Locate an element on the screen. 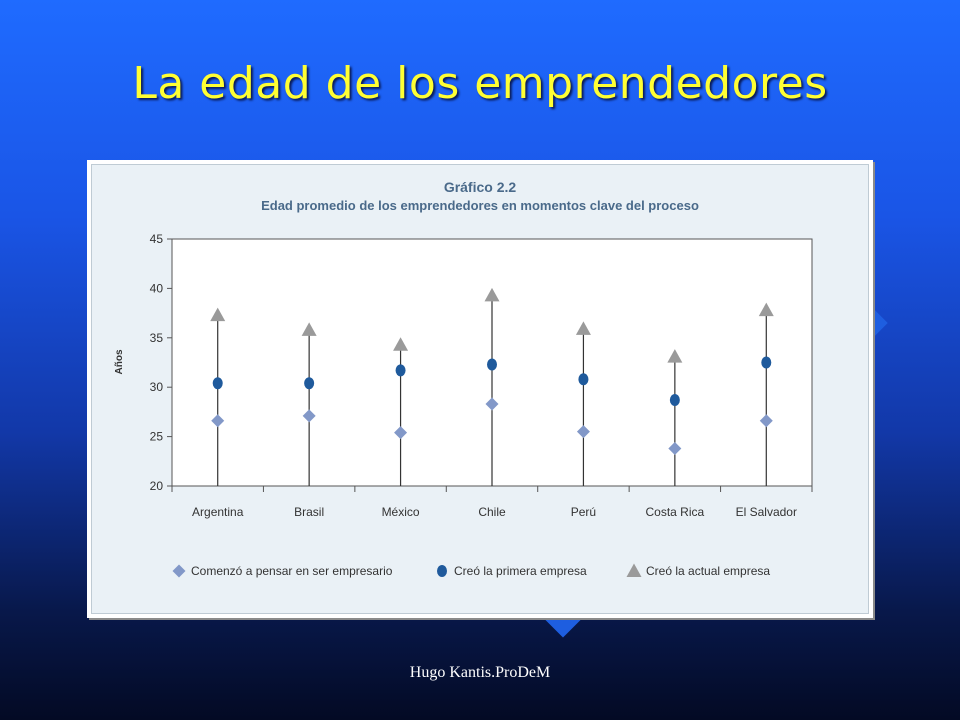 This screenshot has width=960, height=720. y-tick-label: 30 is located at coordinates (157, 387).